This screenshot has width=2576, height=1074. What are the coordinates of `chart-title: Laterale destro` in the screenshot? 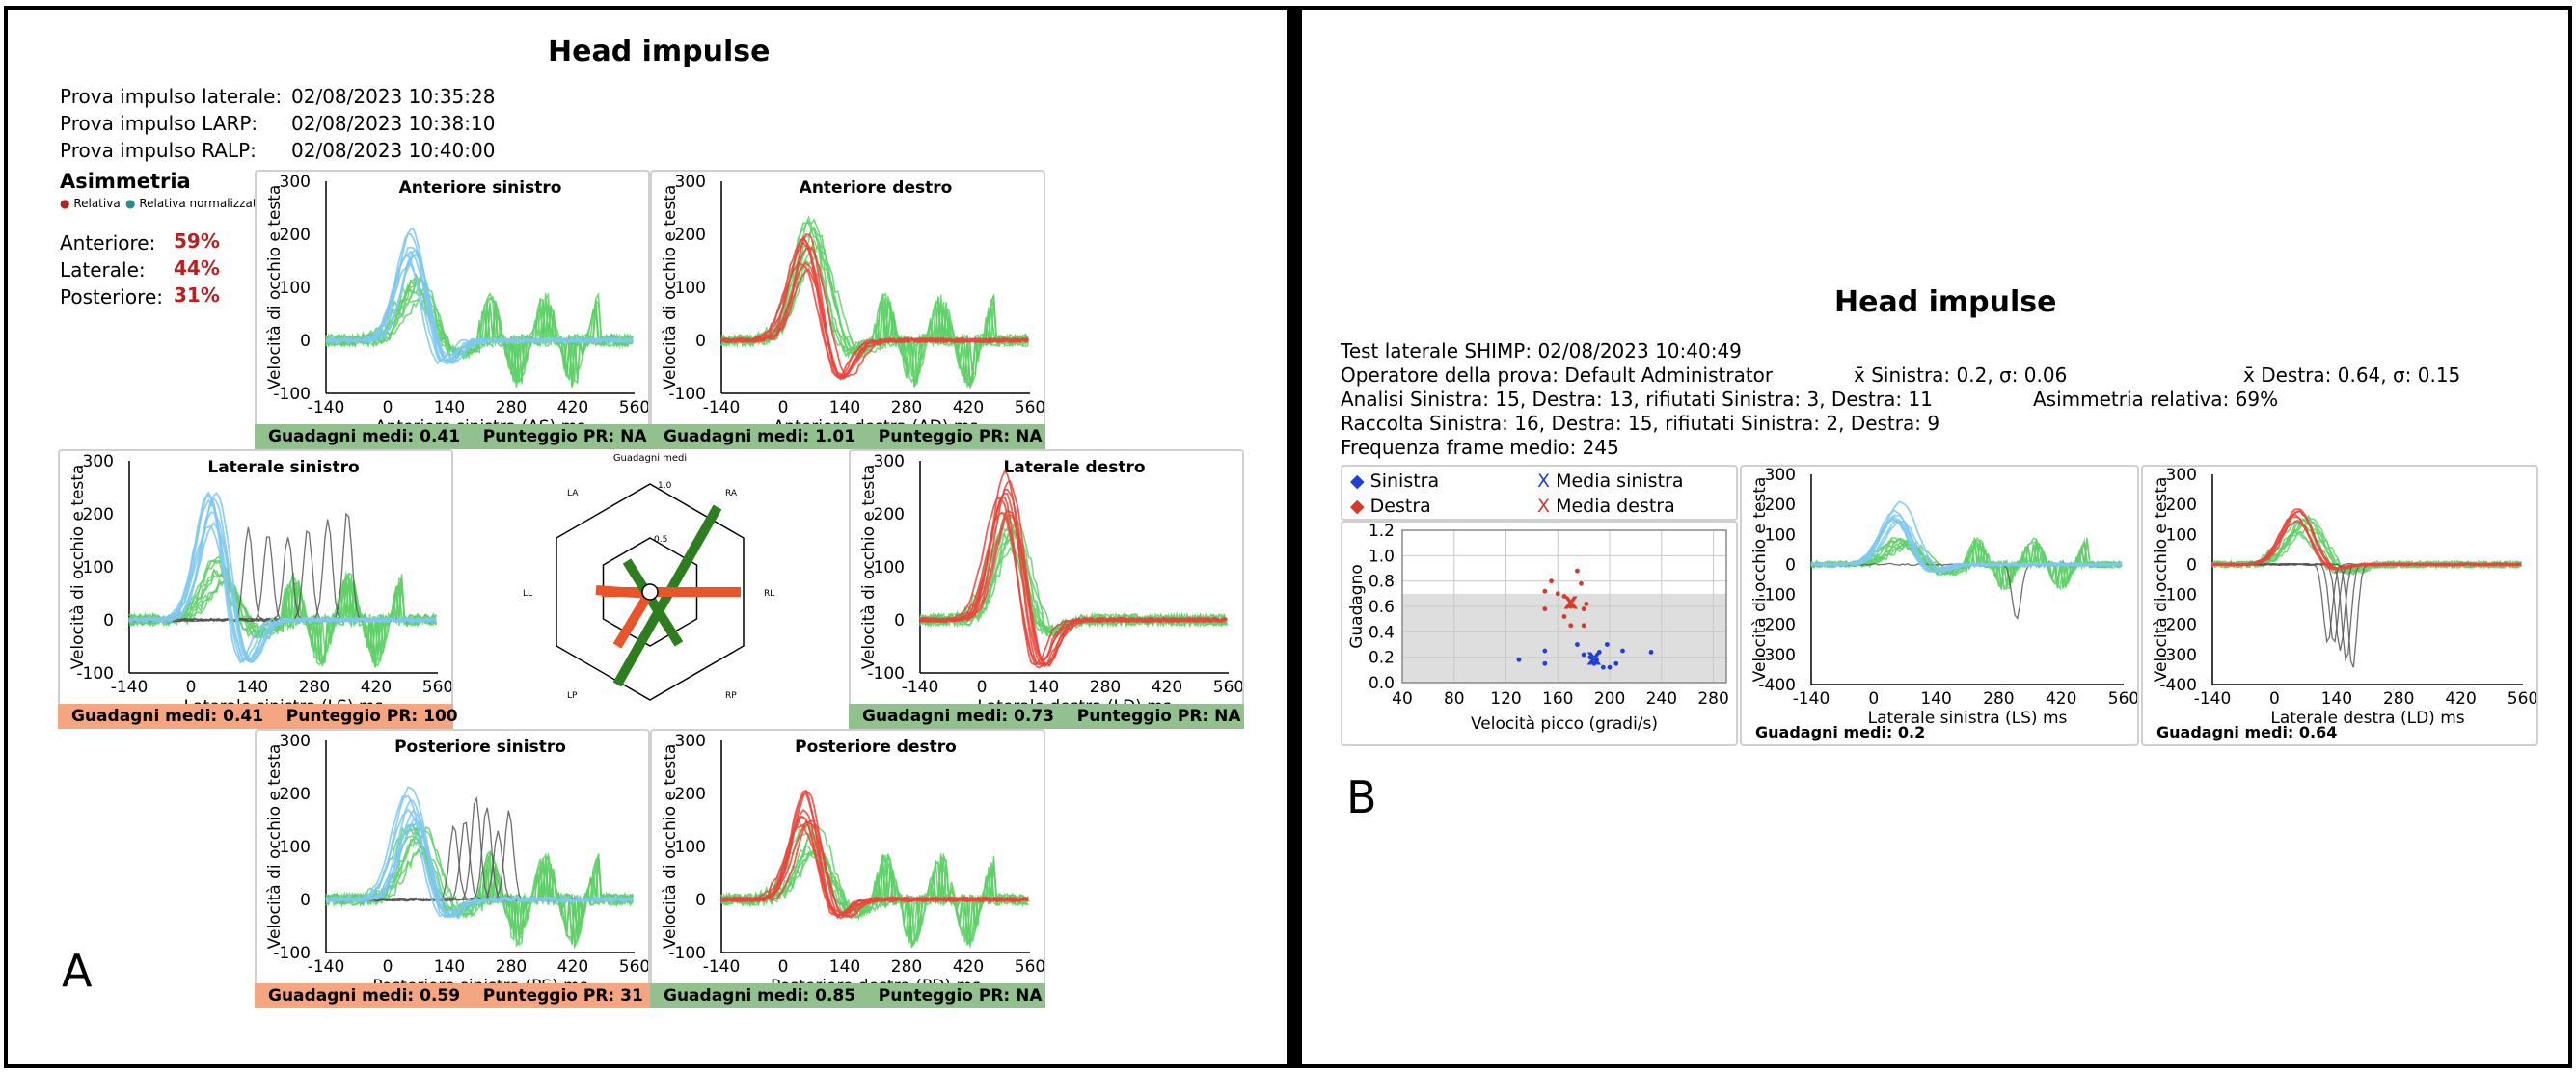 It's located at (1074, 467).